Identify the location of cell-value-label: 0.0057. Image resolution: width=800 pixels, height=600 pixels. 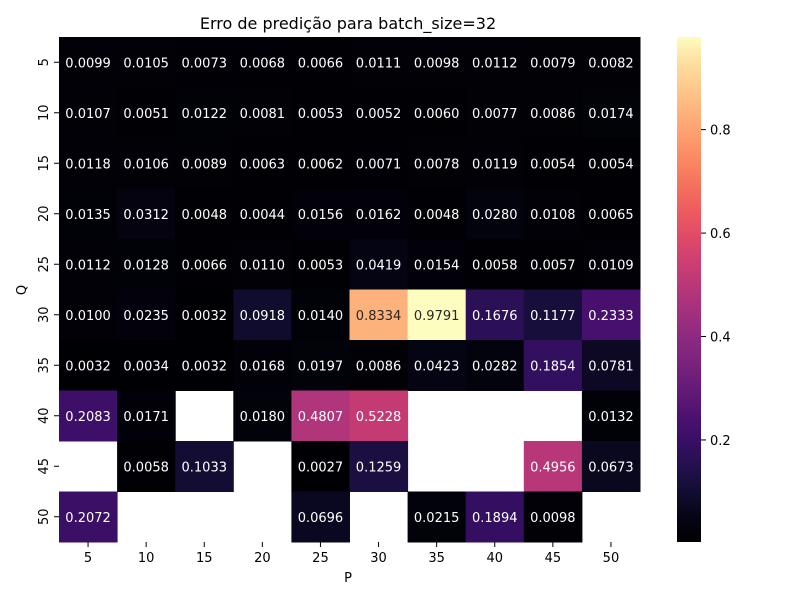
(553, 265).